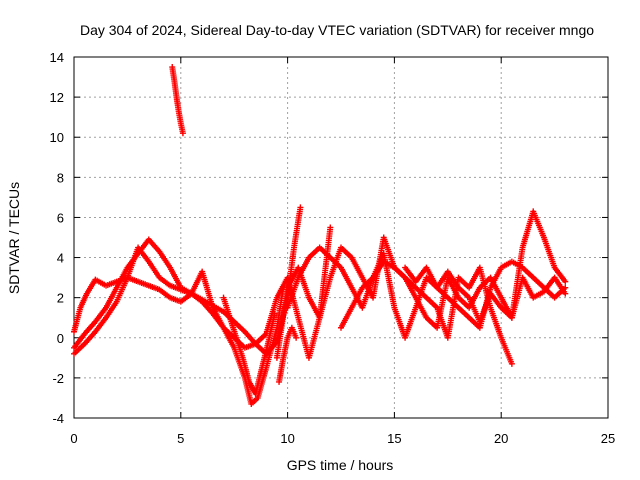 The height and width of the screenshot is (480, 640). Describe the element at coordinates (608, 438) in the screenshot. I see `x-tick-label: 25` at that location.